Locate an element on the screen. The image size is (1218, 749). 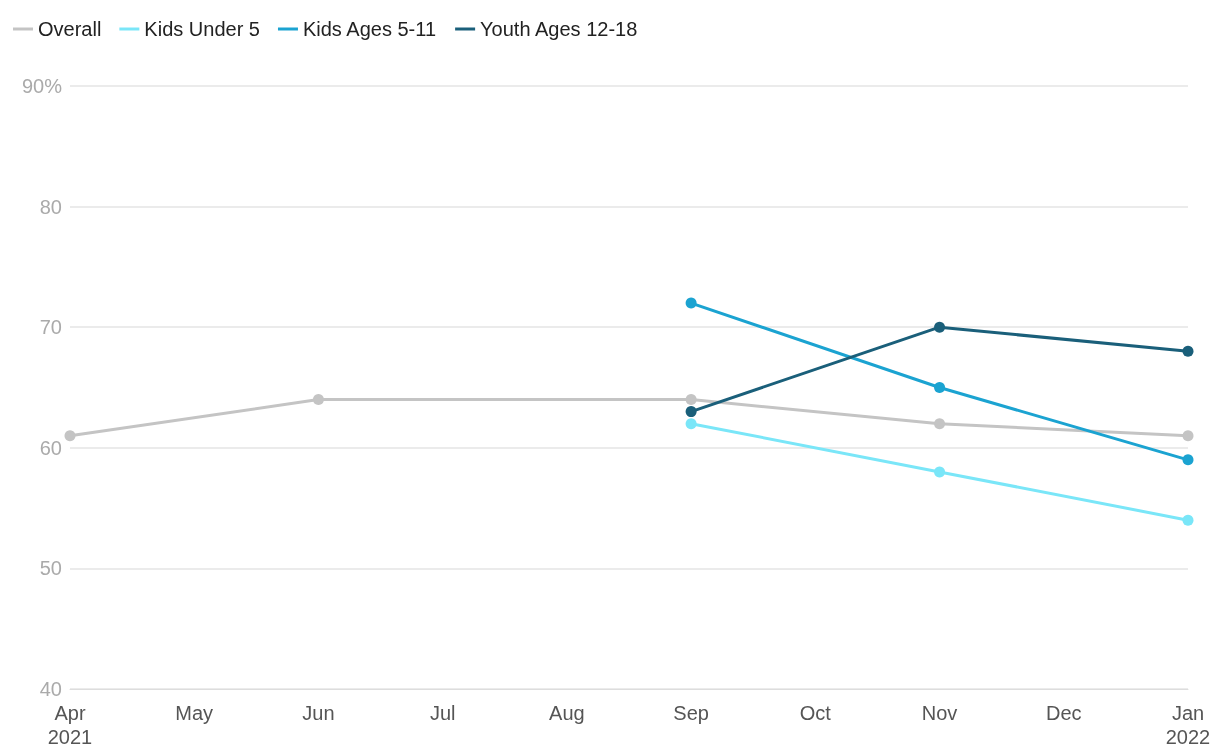
x-tick-label: Aug is located at coordinates (567, 713).